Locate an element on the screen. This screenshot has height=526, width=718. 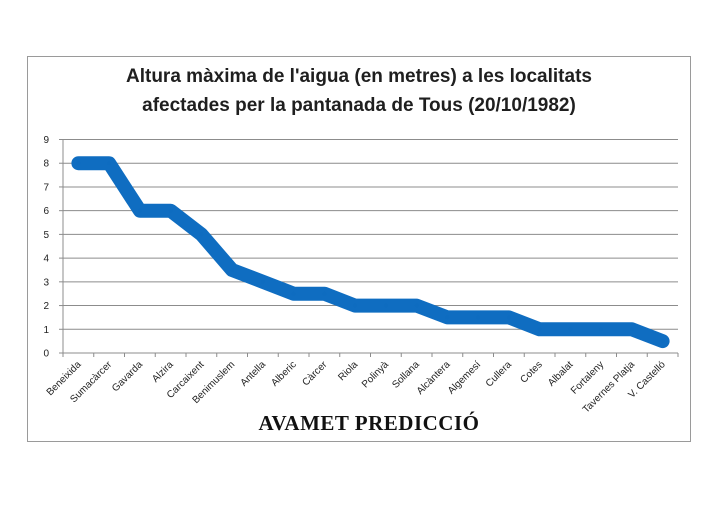
x-tick-label: Albalat is located at coordinates (561, 374).